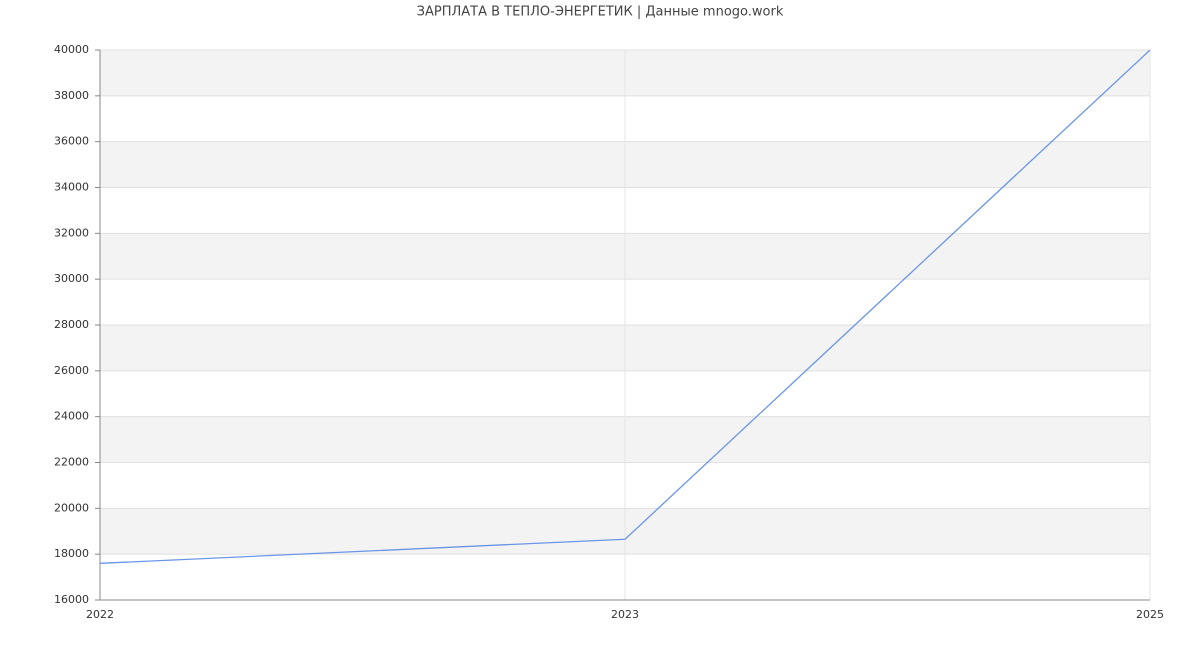 The height and width of the screenshot is (650, 1200). What do you see at coordinates (71, 95) in the screenshot?
I see `y-tick-label: 38000` at bounding box center [71, 95].